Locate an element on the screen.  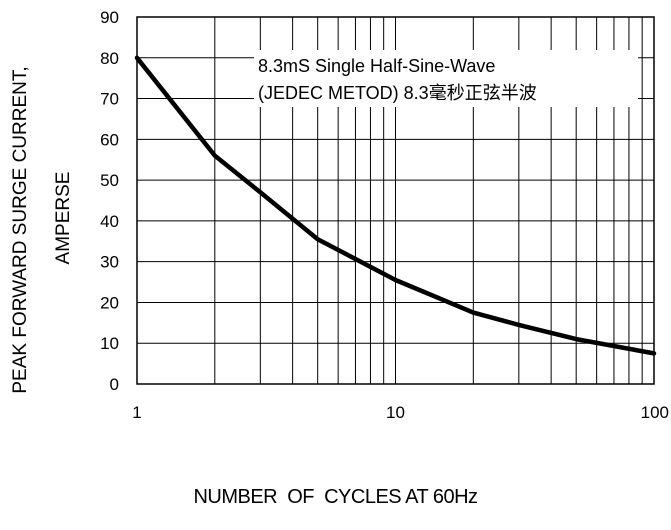
y-tick-label: 10 is located at coordinates (109, 343).